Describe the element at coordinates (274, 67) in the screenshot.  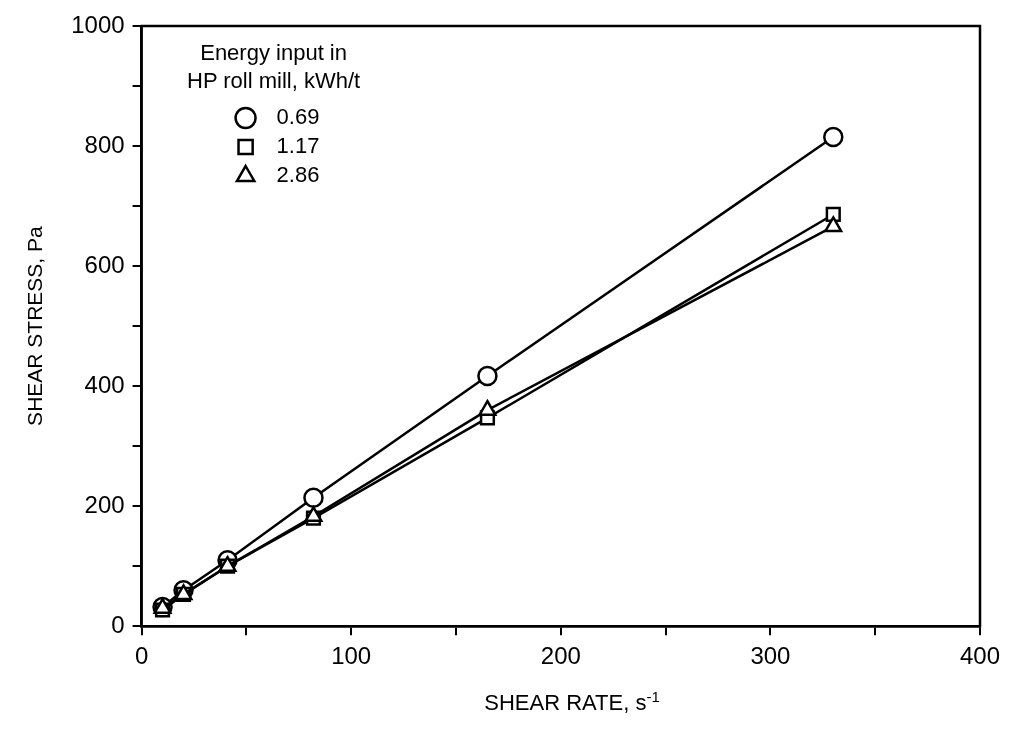
I see `legend-title: Energy input in HP roll mill, kWh/t` at that location.